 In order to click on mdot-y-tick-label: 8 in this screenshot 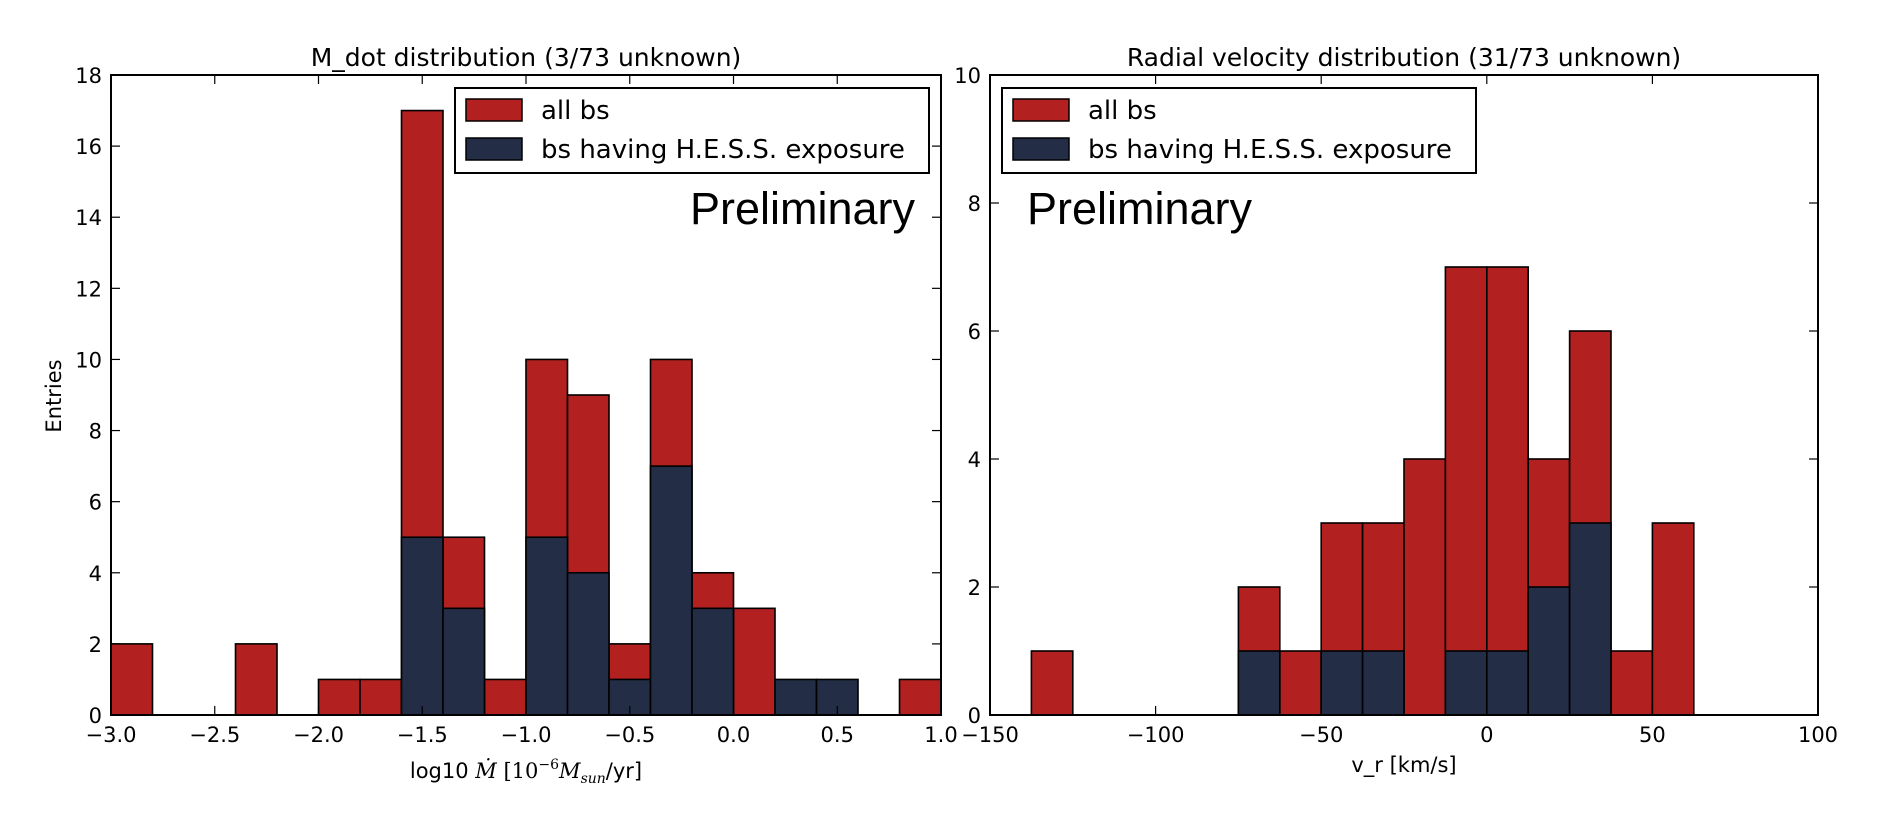, I will do `click(95, 432)`.